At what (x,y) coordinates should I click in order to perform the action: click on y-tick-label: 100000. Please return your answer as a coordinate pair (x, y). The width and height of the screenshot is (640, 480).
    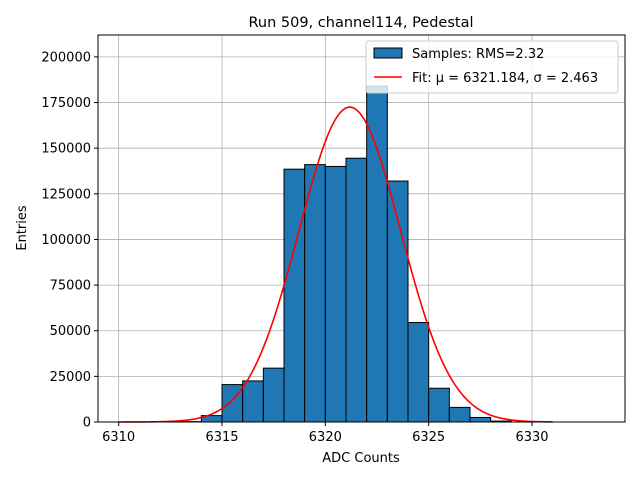
    Looking at the image, I should click on (66, 240).